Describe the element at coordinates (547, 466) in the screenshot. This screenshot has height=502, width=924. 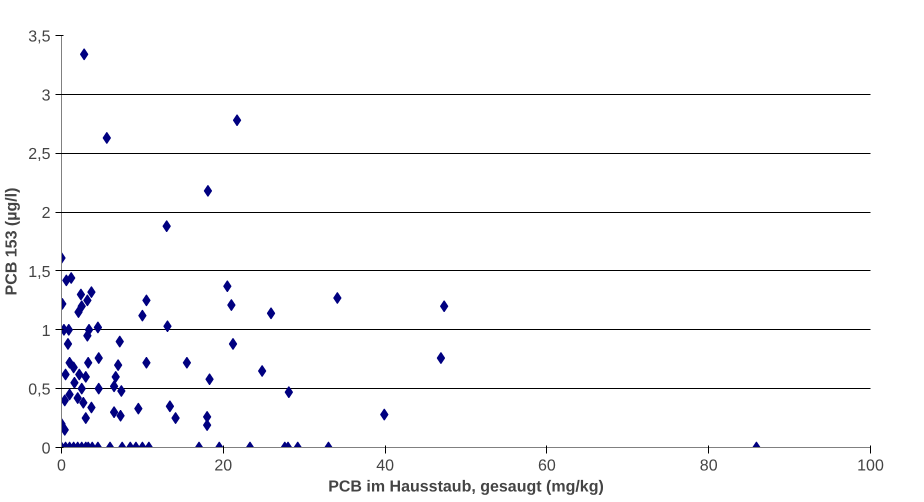
I see `x-tick-label: 60` at that location.